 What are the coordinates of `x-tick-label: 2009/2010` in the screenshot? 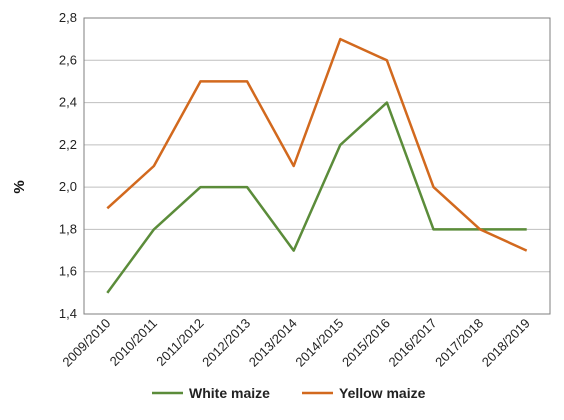 It's located at (86, 343).